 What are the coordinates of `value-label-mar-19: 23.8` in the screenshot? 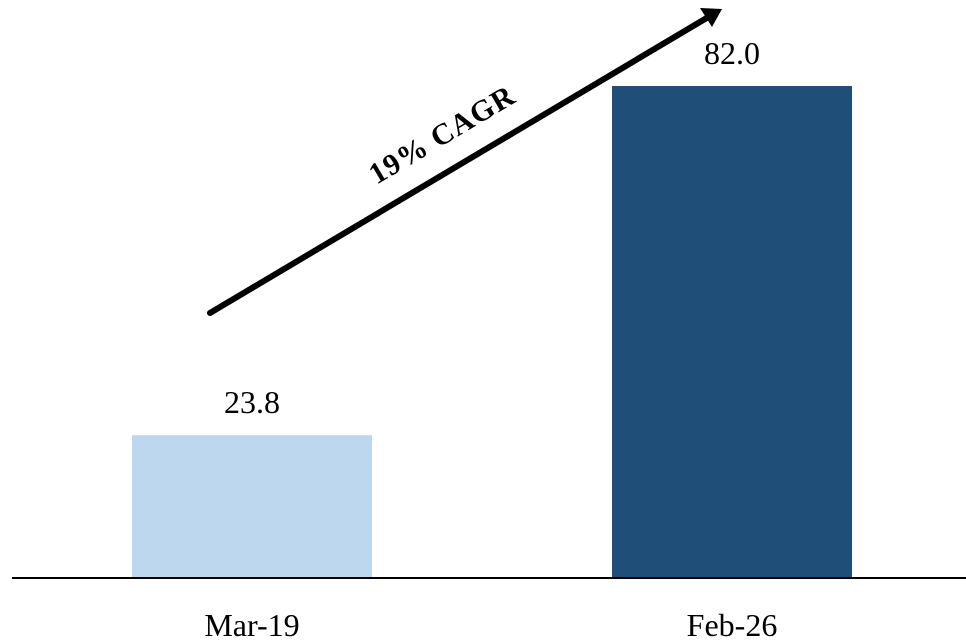 It's located at (252, 402).